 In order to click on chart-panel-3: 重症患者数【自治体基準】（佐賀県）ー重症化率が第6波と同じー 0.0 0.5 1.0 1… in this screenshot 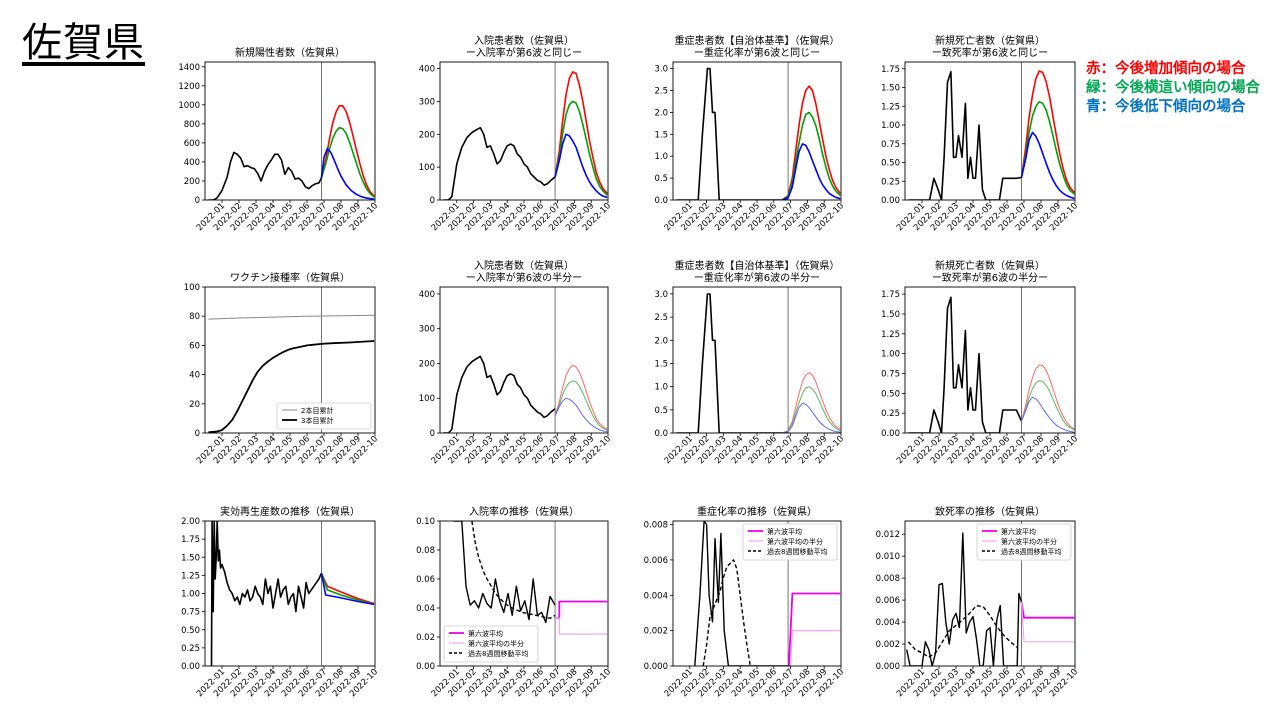, I will do `click(750, 133)`.